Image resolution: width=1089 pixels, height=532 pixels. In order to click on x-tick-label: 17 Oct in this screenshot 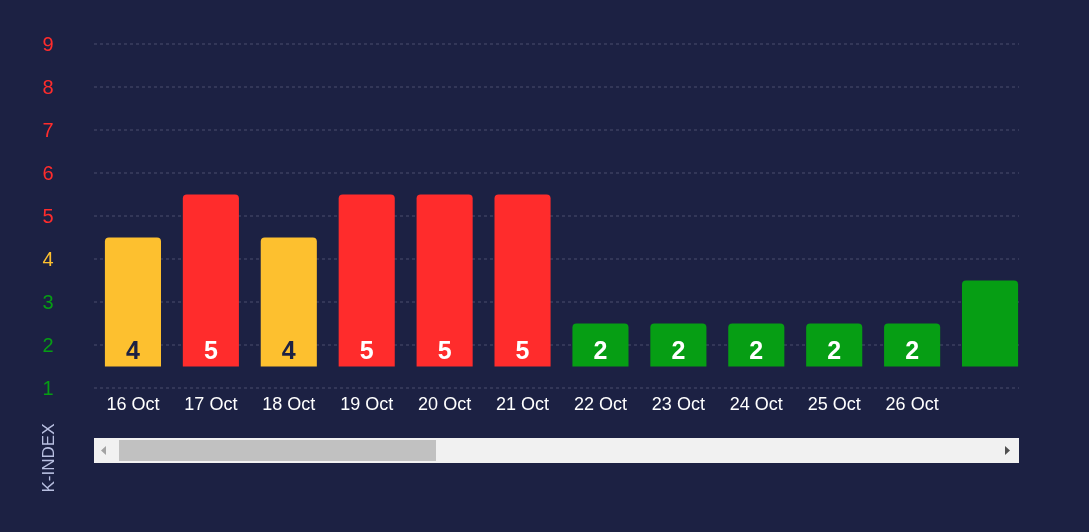, I will do `click(211, 404)`.